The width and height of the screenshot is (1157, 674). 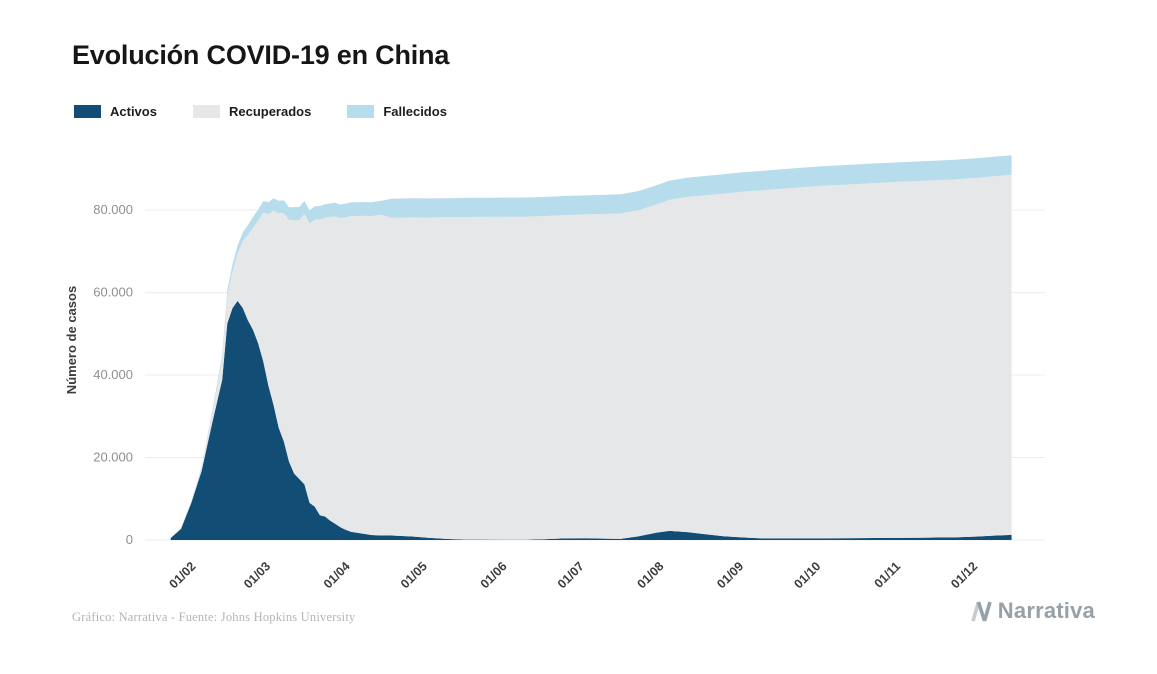 I want to click on svg-text: 01/05, so click(x=414, y=575).